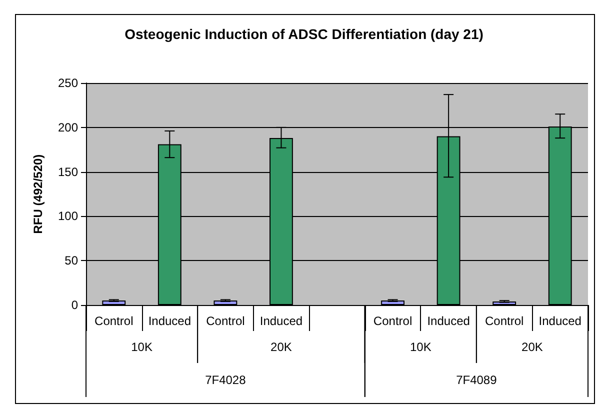  What do you see at coordinates (38, 194) in the screenshot?
I see `y-axis-title: RFU (492/520)` at bounding box center [38, 194].